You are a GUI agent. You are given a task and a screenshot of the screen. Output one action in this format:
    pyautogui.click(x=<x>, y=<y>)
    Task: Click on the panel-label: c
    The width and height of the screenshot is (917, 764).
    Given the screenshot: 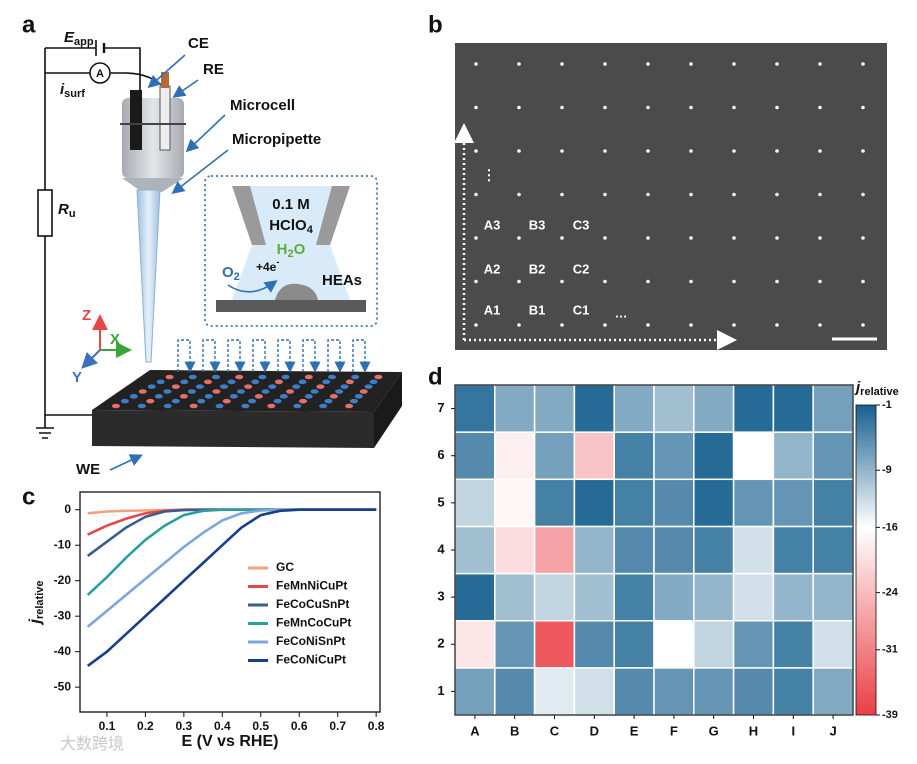 What is the action you would take?
    pyautogui.click(x=28, y=496)
    